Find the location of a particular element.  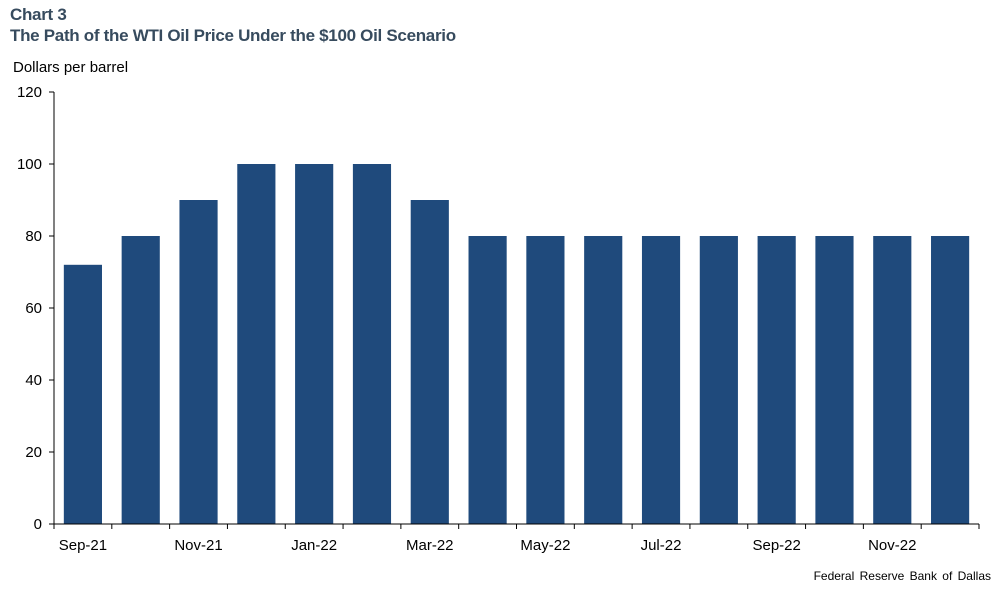

x-tick-label: Jan-22 is located at coordinates (314, 545).